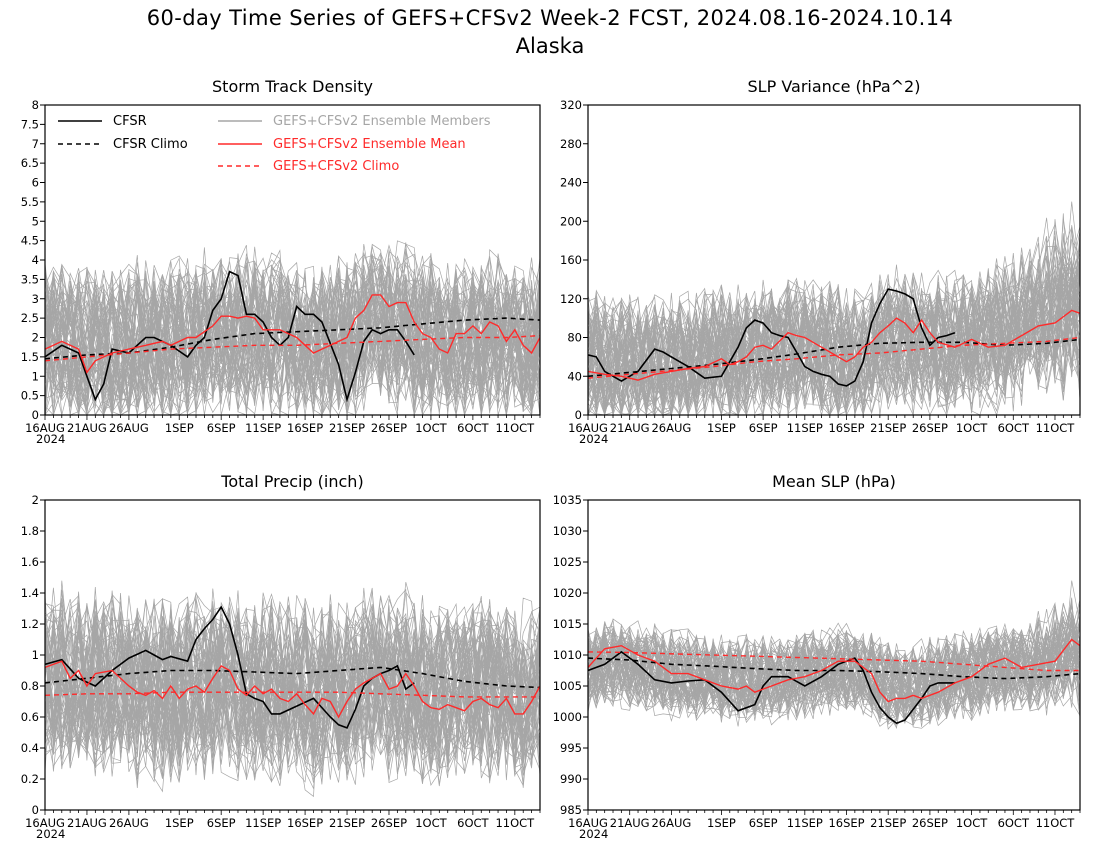  I want to click on slp-variance-cfsr-line, so click(772, 337).